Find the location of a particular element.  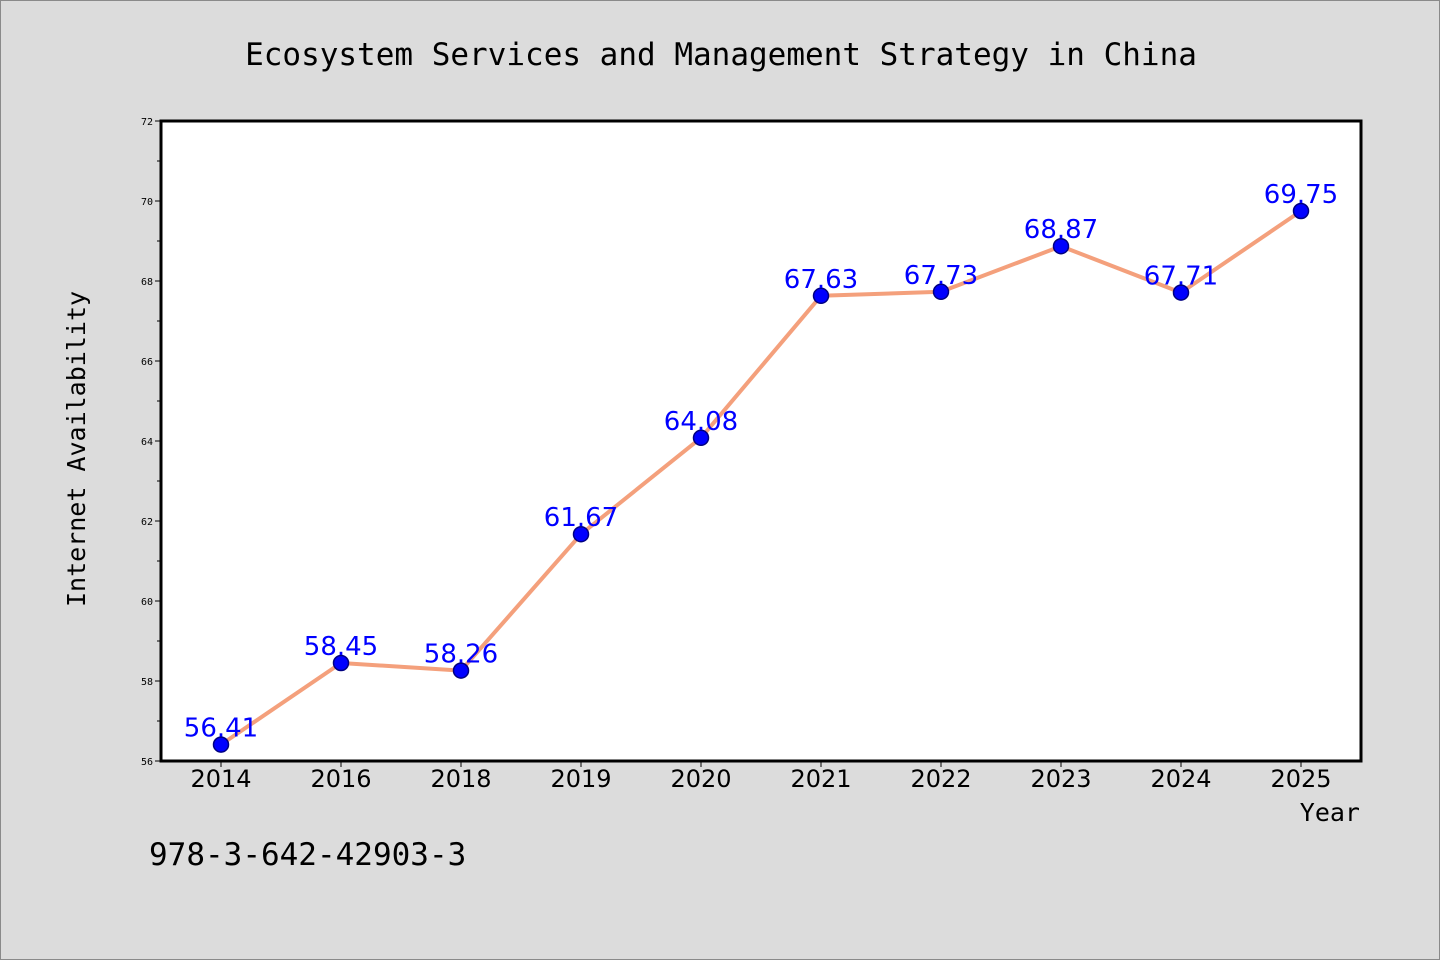

data-point-label: 67.73 is located at coordinates (941, 276).